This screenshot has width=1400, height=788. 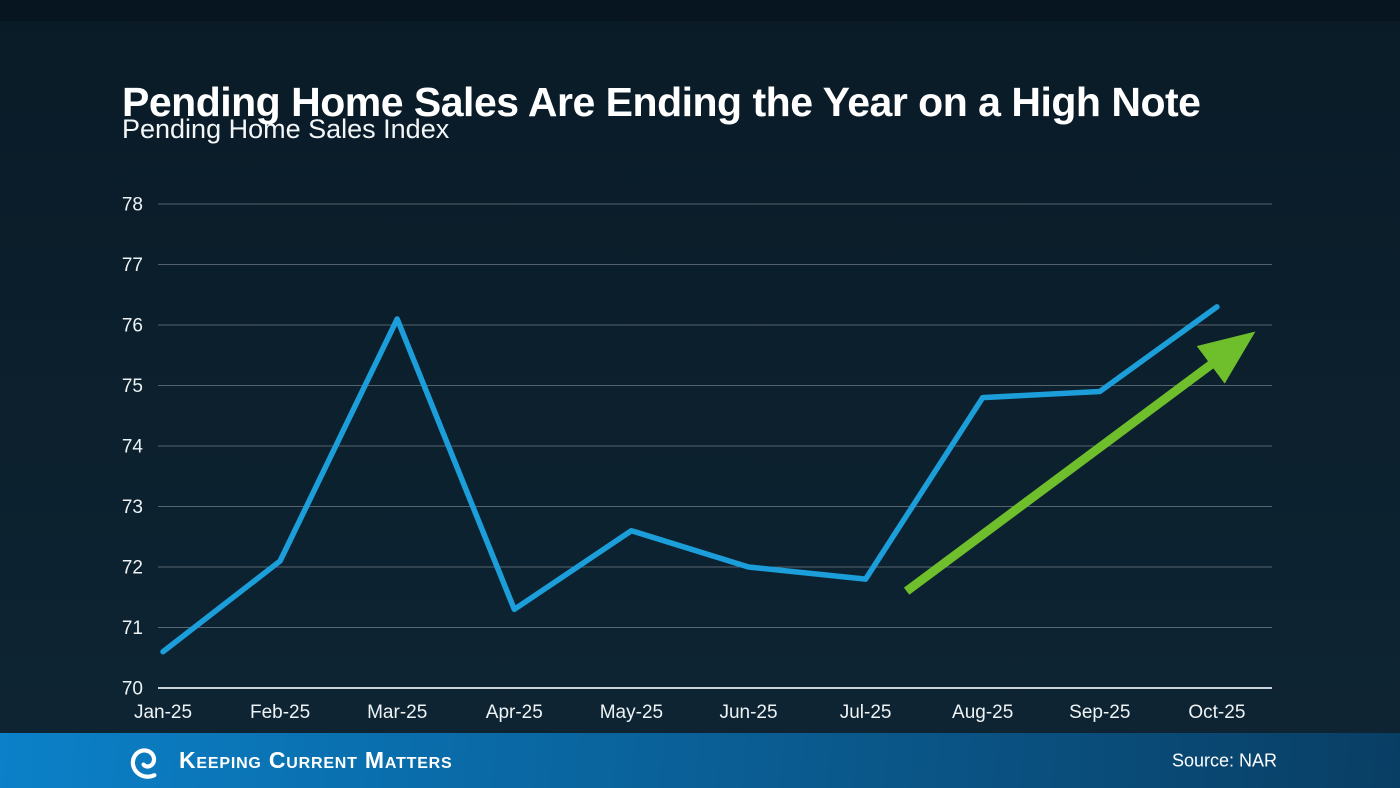 I want to click on brand: Keeping Current Matters, so click(x=289, y=761).